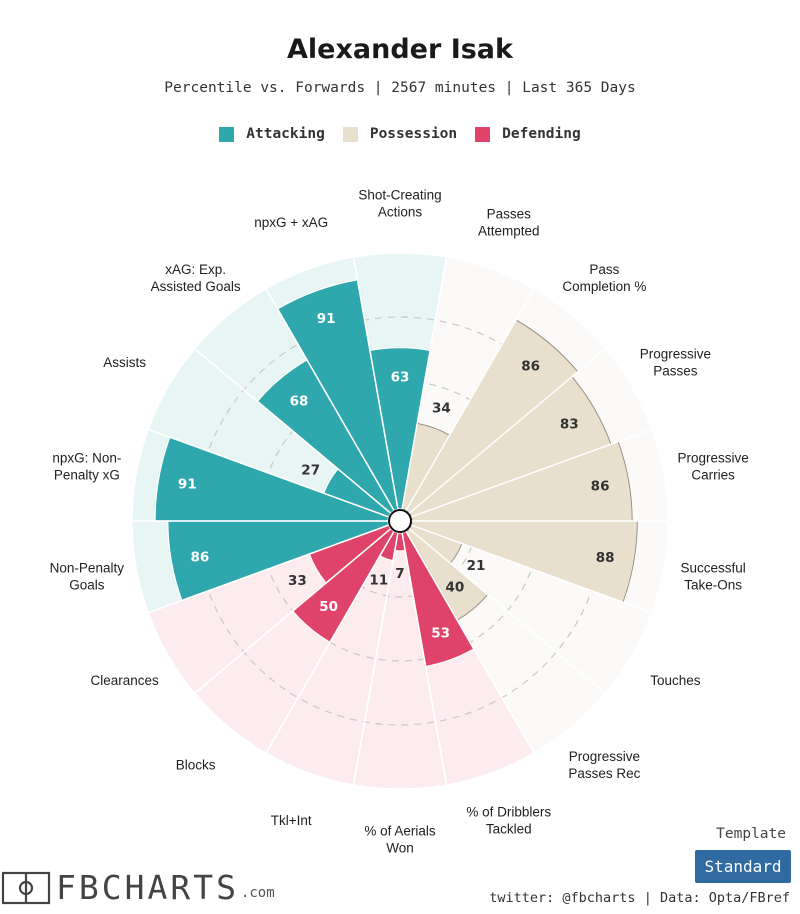 The image size is (800, 914). Describe the element at coordinates (285, 134) in the screenshot. I see `legend-label-attacking: Attacking` at that location.